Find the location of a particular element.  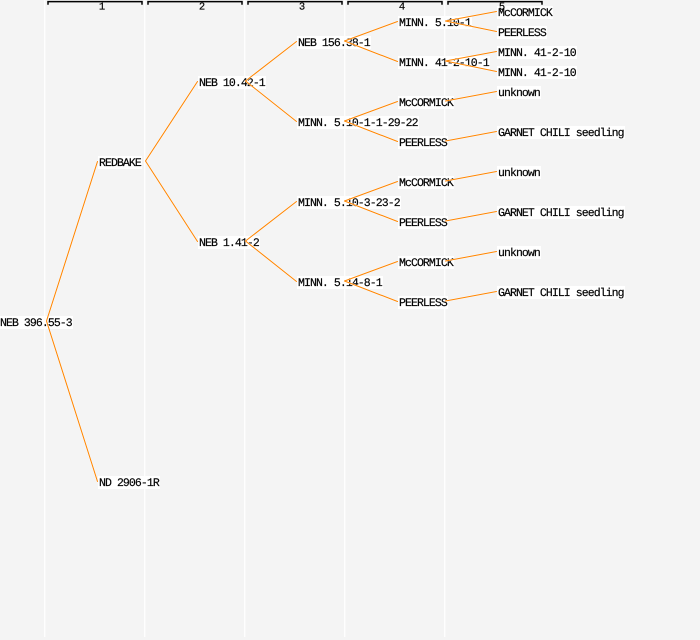

svg-text: NEB 396.55-3 is located at coordinates (36, 323).